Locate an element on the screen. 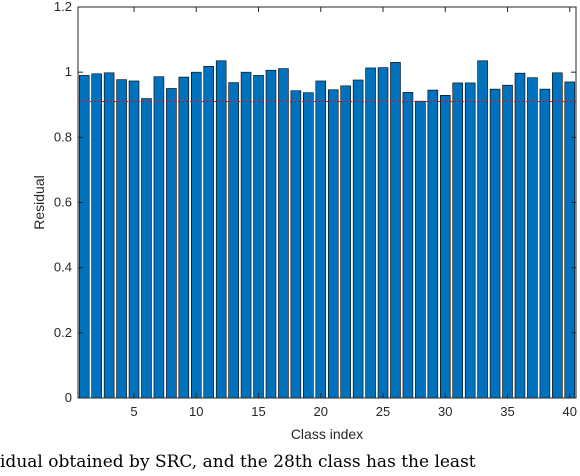 The width and height of the screenshot is (580, 476). y-tick-label: 0.2 is located at coordinates (63, 332).